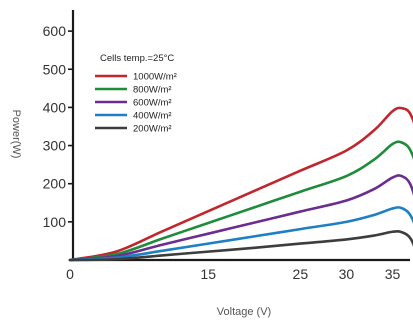 This screenshot has width=413, height=320. What do you see at coordinates (244, 312) in the screenshot?
I see `x-axis-label: Voltage (V)` at bounding box center [244, 312].